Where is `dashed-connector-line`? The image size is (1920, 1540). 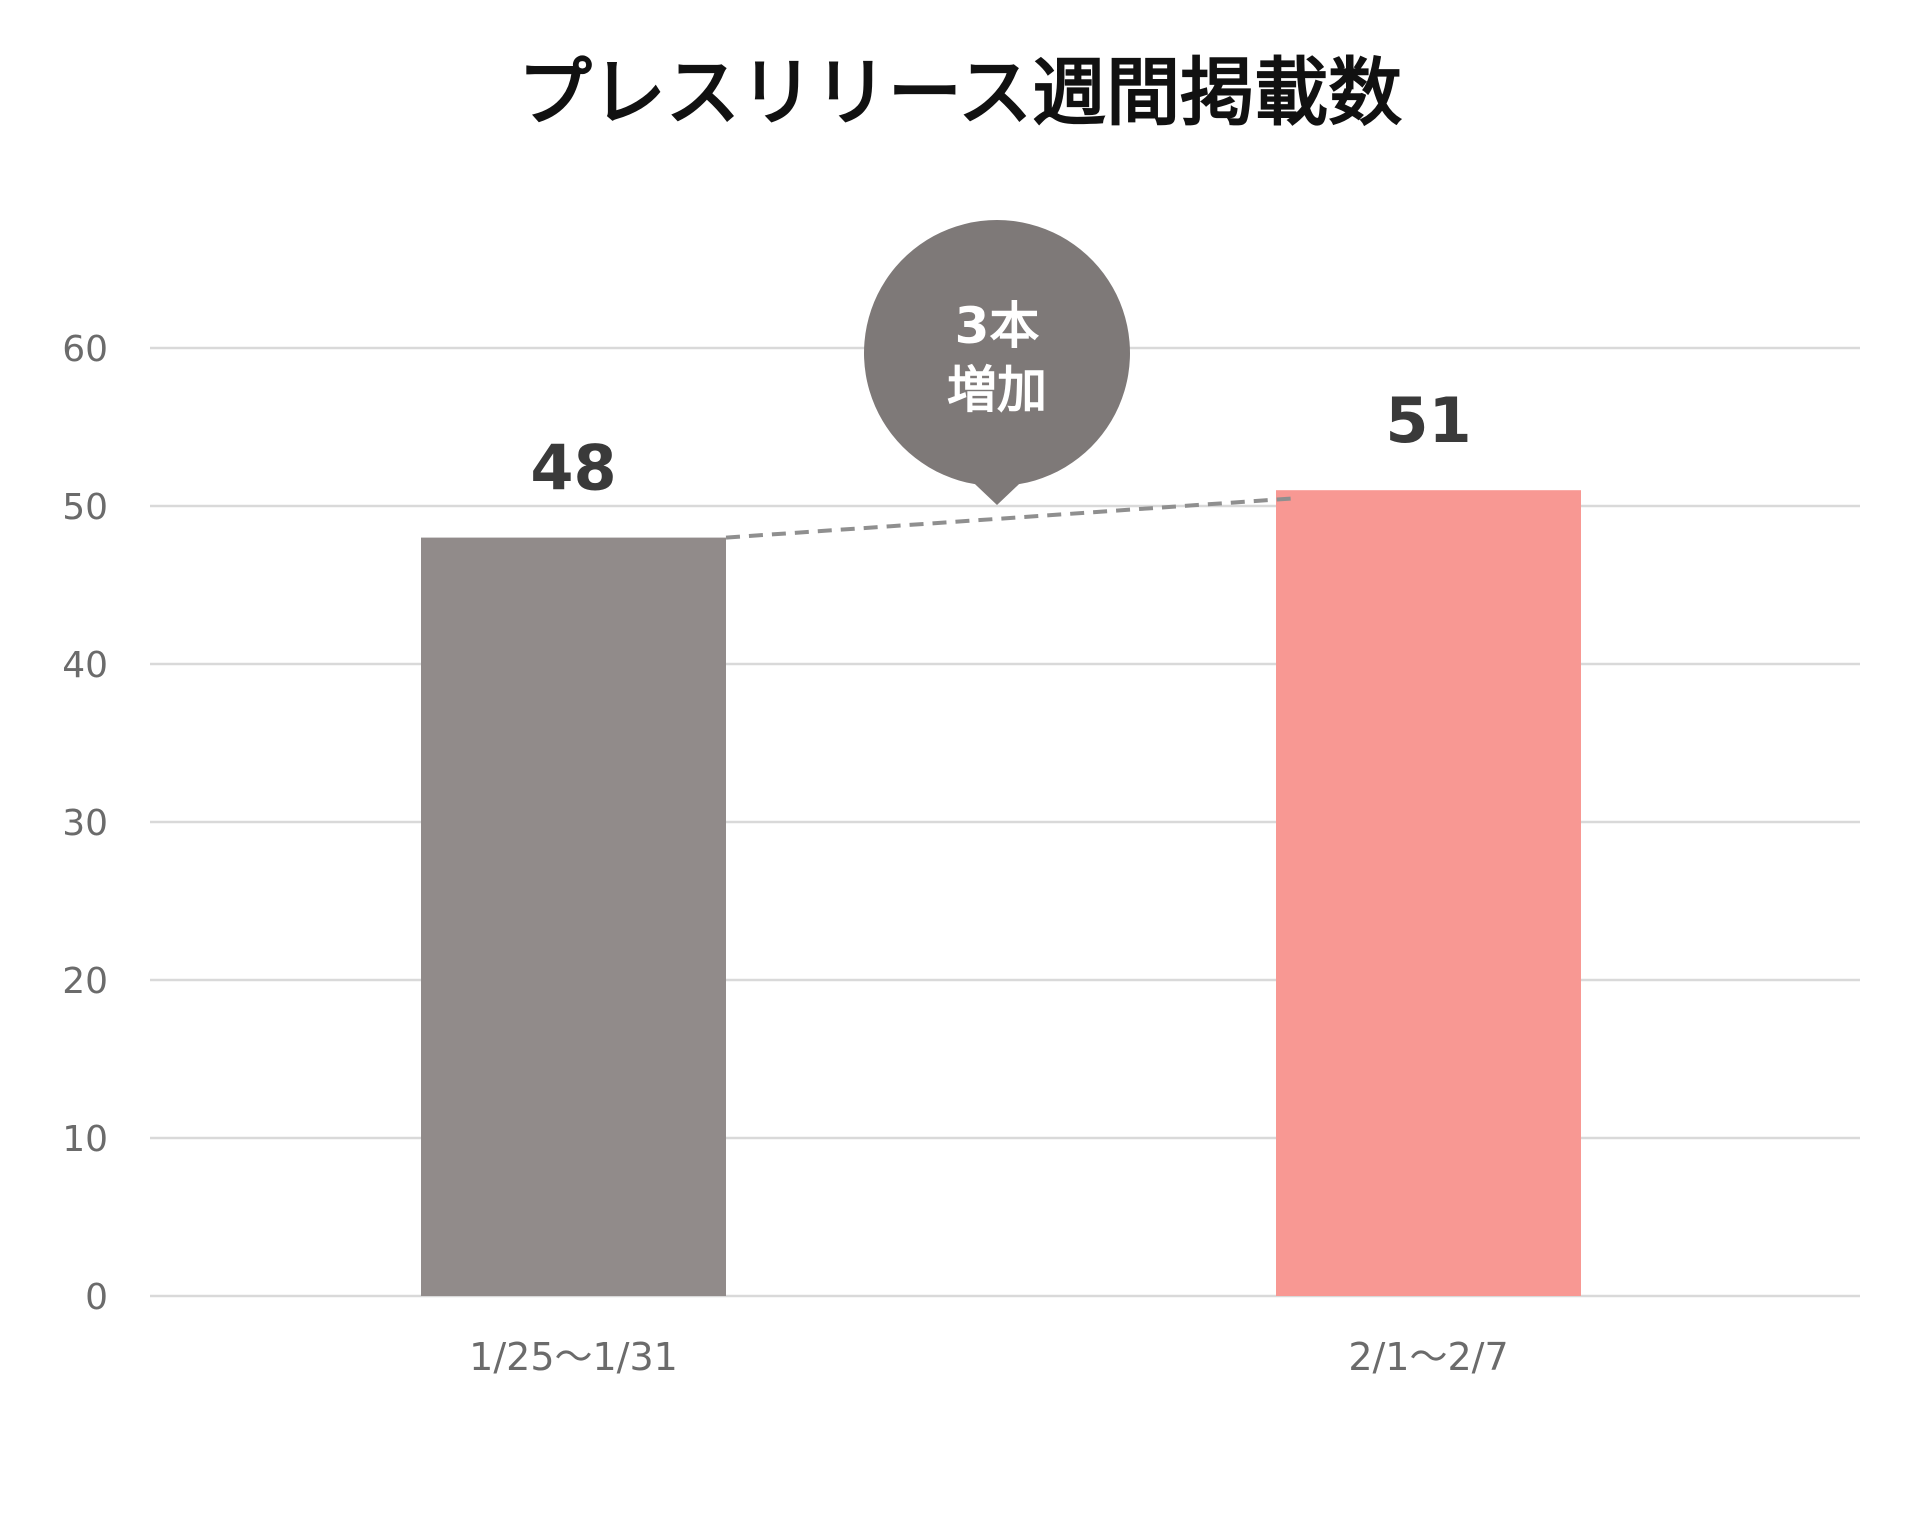 dashed-connector-line is located at coordinates (1011, 518).